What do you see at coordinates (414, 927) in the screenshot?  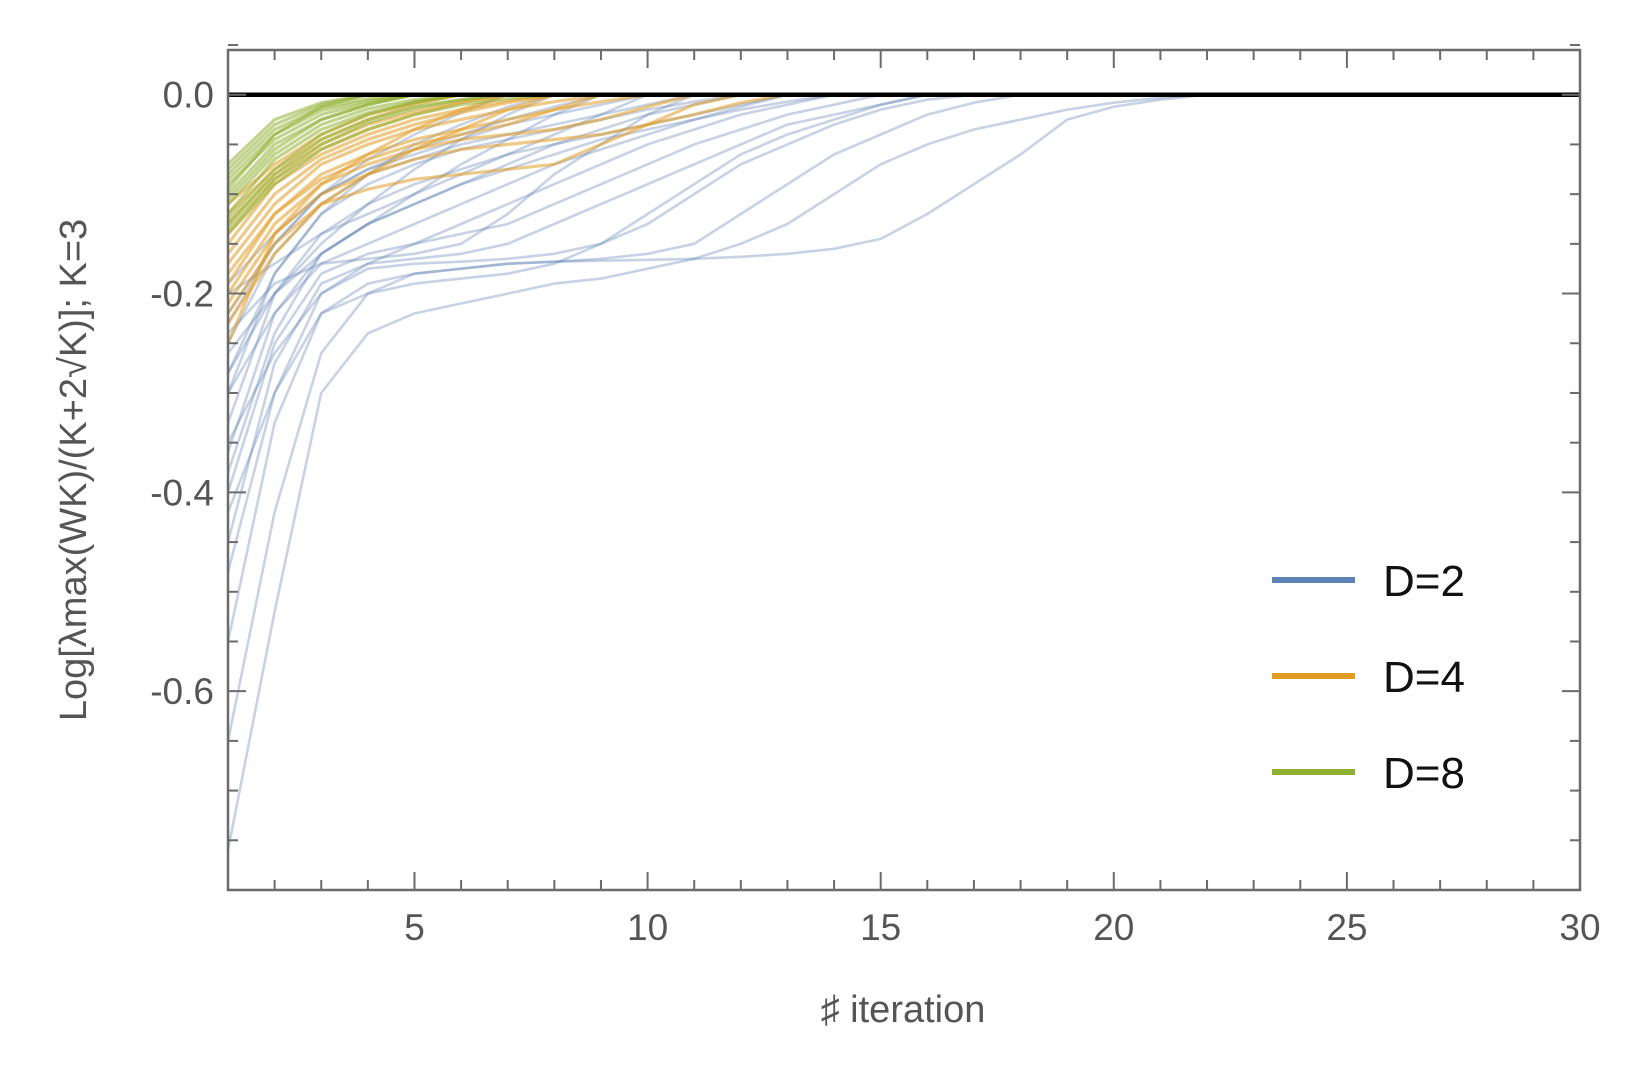 I see `x-tick-label: 5` at bounding box center [414, 927].